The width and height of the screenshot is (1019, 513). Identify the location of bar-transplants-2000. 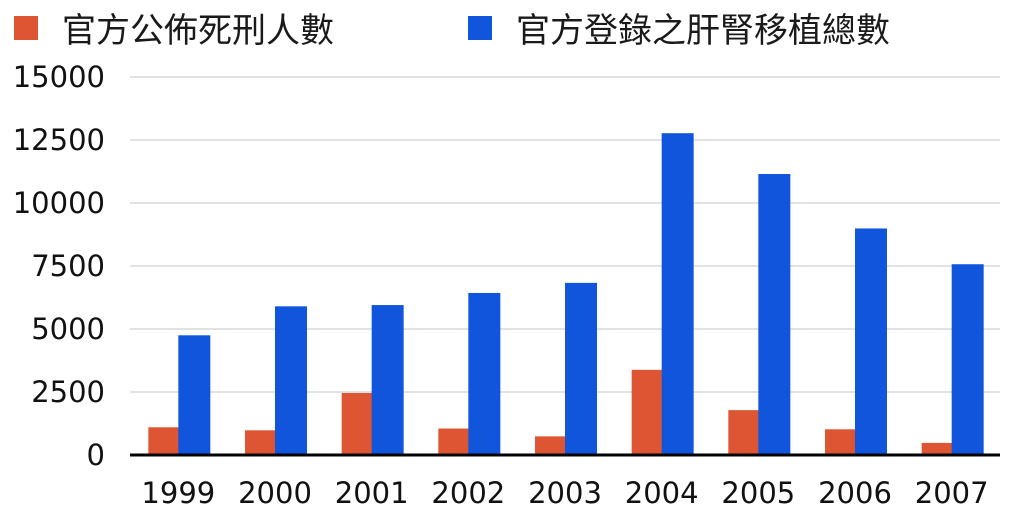
(291, 380).